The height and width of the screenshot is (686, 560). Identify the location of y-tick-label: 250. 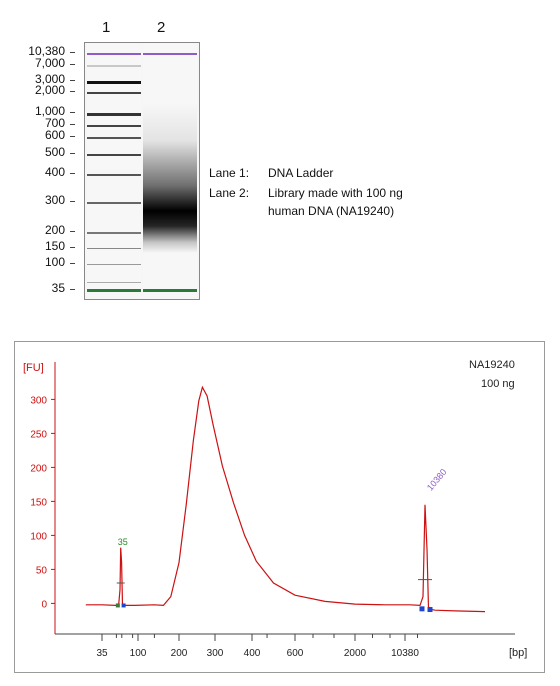
(38, 434).